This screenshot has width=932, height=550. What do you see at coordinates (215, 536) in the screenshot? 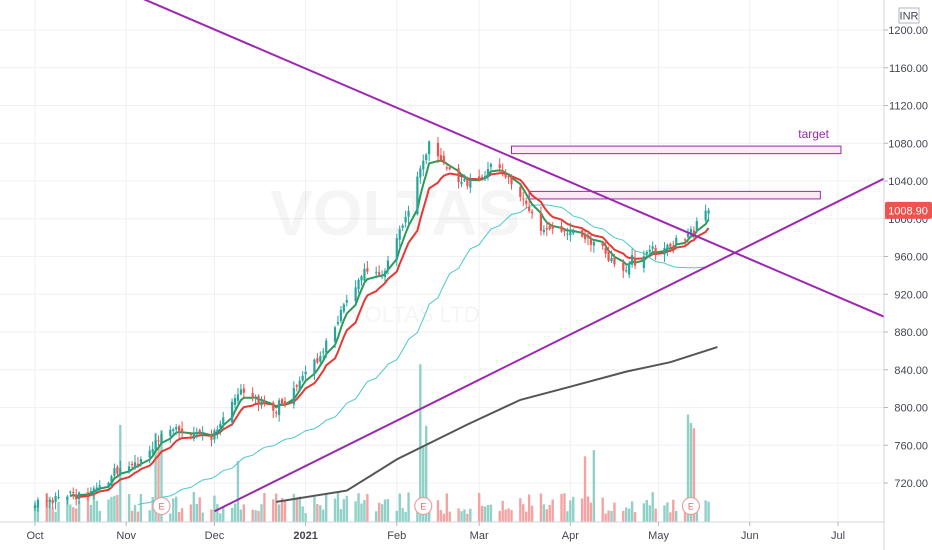
I see `x-tick-label: Dec` at bounding box center [215, 536].